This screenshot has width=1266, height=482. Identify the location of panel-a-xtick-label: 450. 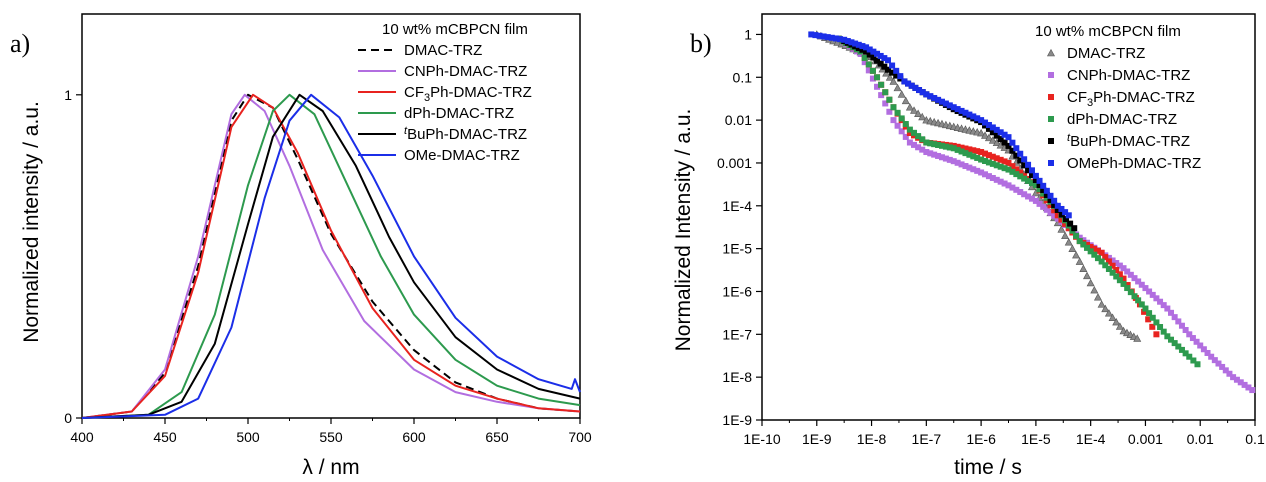
(165, 437).